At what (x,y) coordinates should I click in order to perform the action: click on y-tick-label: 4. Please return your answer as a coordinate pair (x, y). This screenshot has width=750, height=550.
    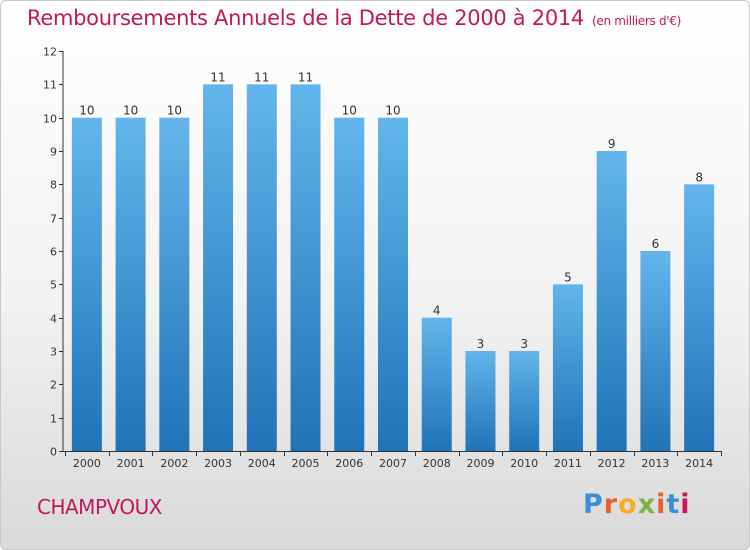
    Looking at the image, I should click on (53, 319).